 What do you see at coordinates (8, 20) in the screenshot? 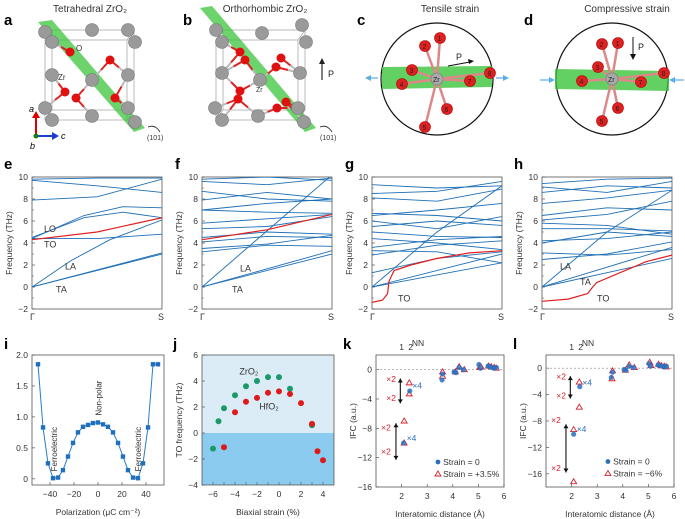
I see `panel-label-a: a` at bounding box center [8, 20].